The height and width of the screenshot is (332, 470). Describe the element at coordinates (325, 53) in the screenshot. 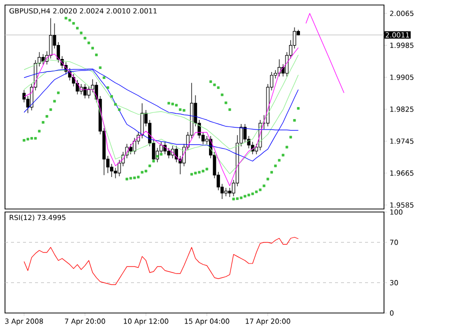

I see `line-series` at that location.